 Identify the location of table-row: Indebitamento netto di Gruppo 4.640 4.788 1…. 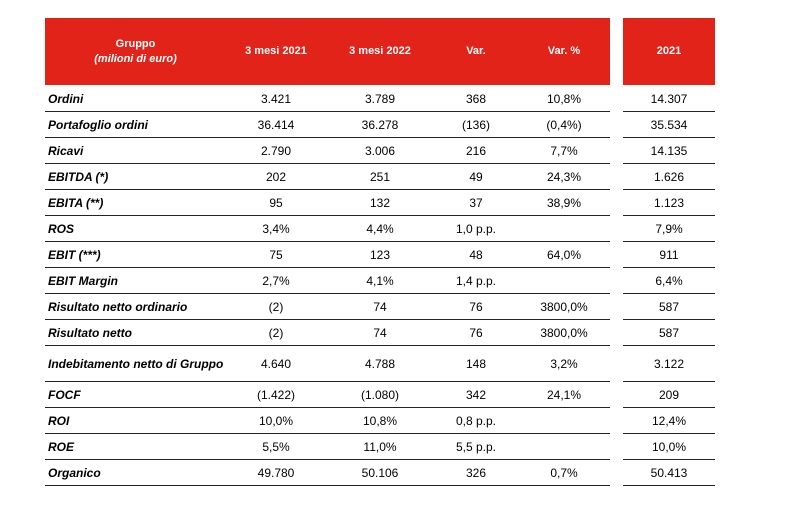
(400, 364).